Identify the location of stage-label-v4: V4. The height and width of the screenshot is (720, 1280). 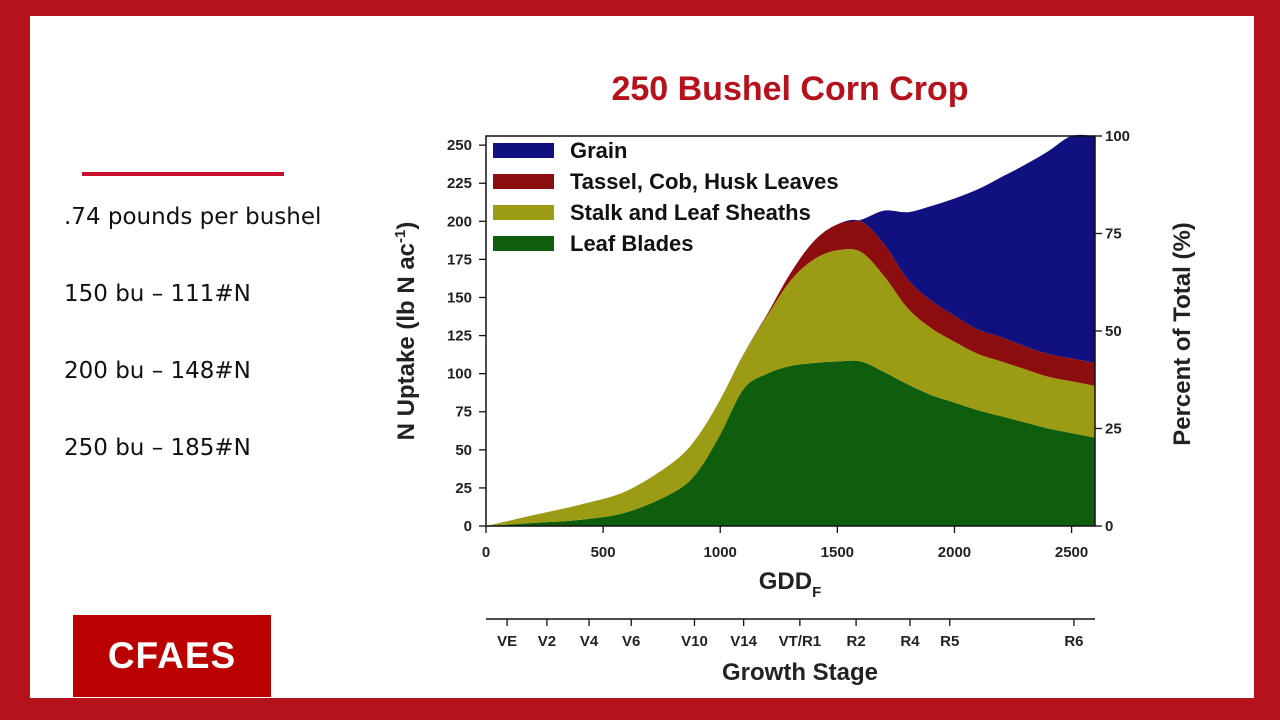
(589, 641).